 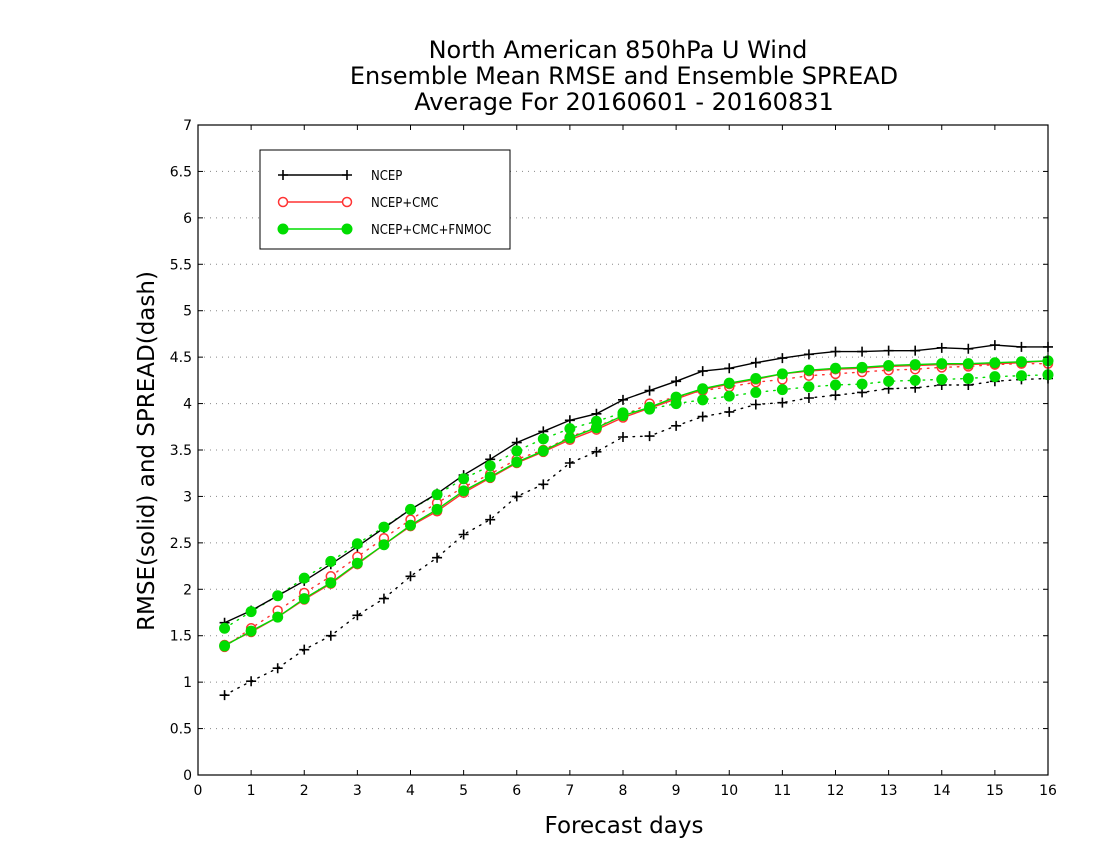 I want to click on x-tick-label: 7, so click(x=569, y=791).